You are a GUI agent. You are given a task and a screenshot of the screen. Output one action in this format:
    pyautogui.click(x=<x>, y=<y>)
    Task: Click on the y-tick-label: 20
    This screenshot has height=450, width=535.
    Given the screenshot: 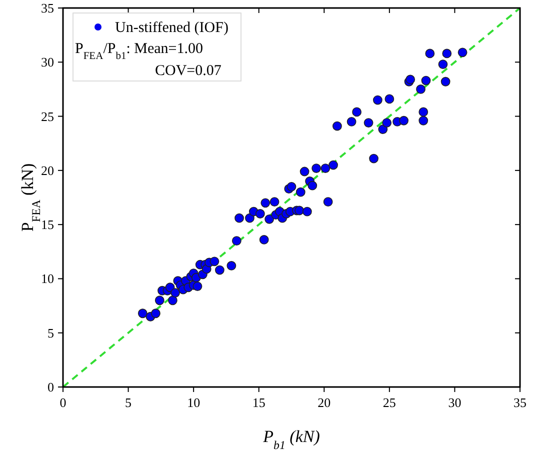 What is the action you would take?
    pyautogui.click(x=47, y=170)
    